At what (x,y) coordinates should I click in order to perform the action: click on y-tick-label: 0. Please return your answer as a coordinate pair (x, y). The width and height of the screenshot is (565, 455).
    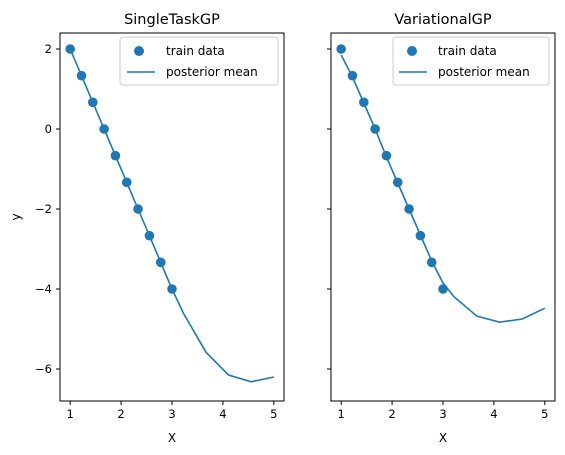
    Looking at the image, I should click on (48, 129).